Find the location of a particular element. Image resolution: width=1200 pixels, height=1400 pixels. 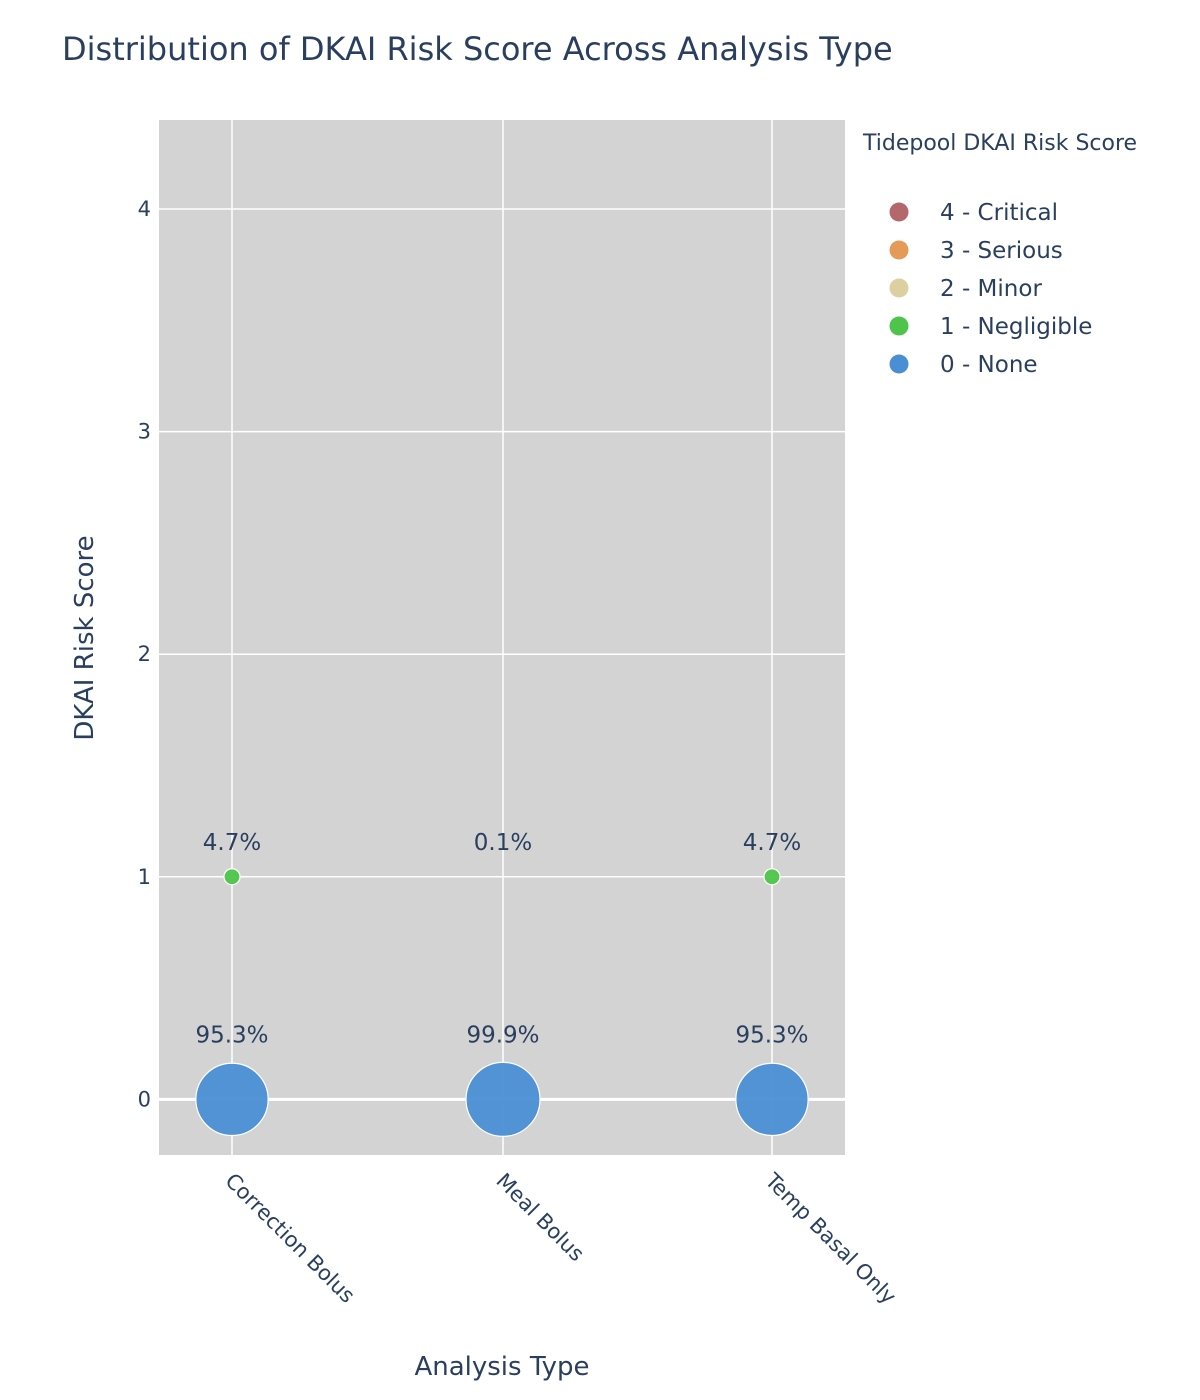

y-tick-label: 3 is located at coordinates (144, 432).